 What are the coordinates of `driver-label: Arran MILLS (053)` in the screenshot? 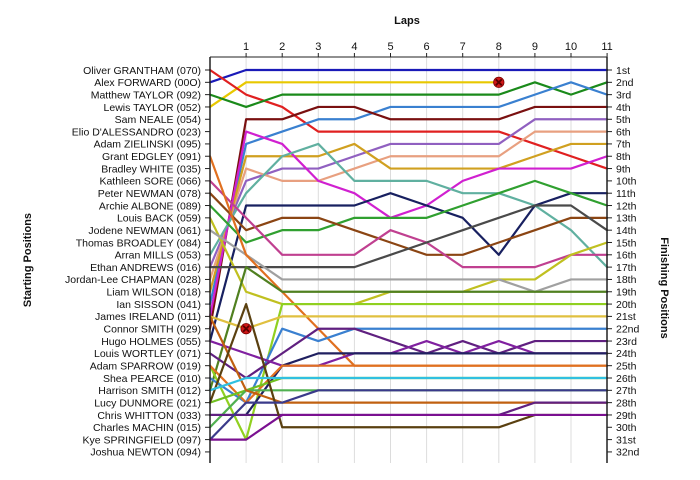 It's located at (158, 256).